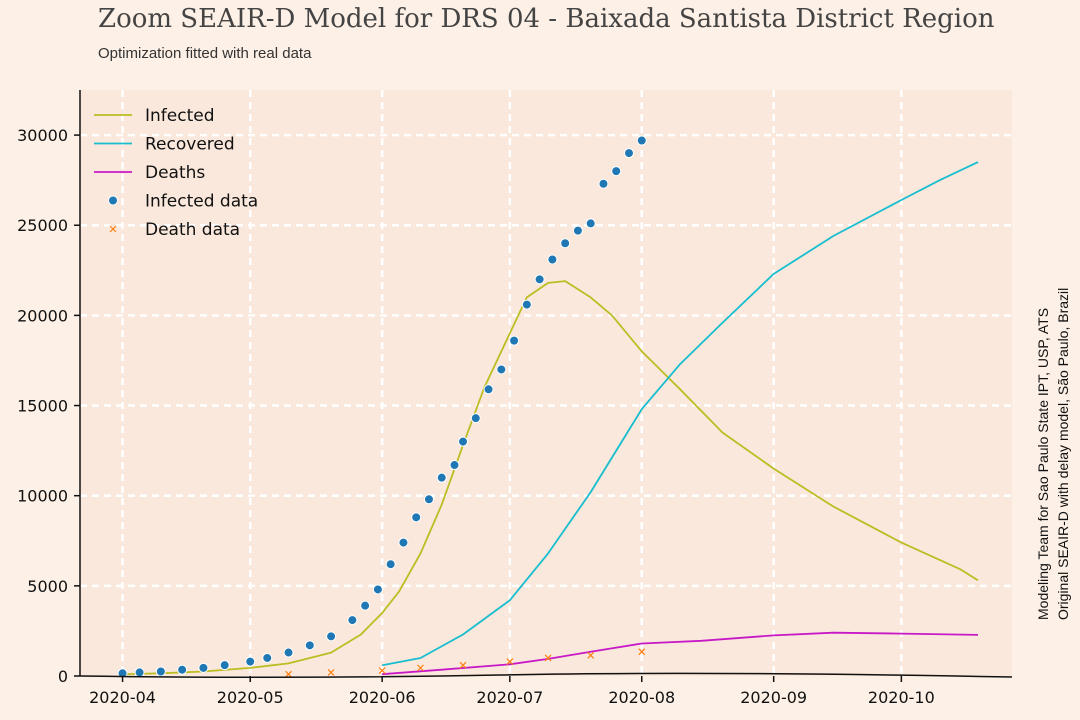 The image size is (1080, 720). What do you see at coordinates (205, 53) in the screenshot?
I see `chart-subtitle: Optimization fitted with real data` at bounding box center [205, 53].